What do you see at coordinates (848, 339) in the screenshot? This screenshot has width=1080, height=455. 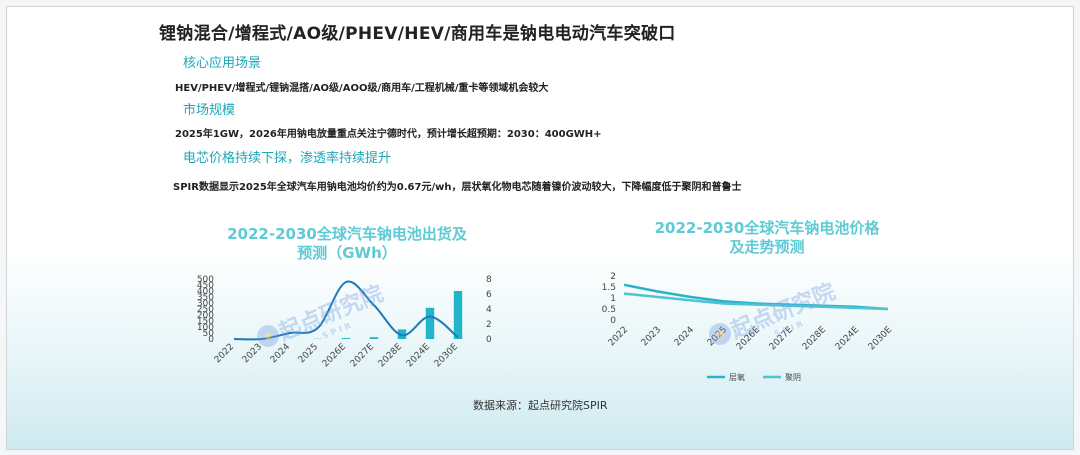 I see `price-x-tick-label-7: 2024E` at bounding box center [848, 339].